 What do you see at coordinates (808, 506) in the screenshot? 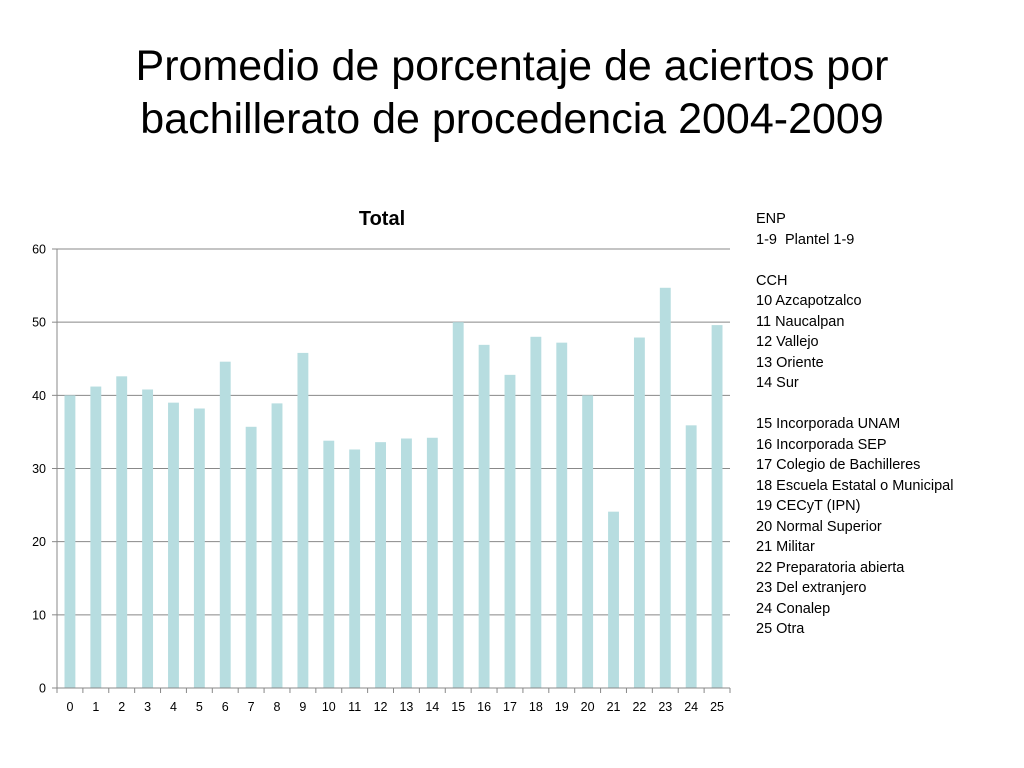
I see `note-line: 19 CECyT (IPN)` at bounding box center [808, 506].